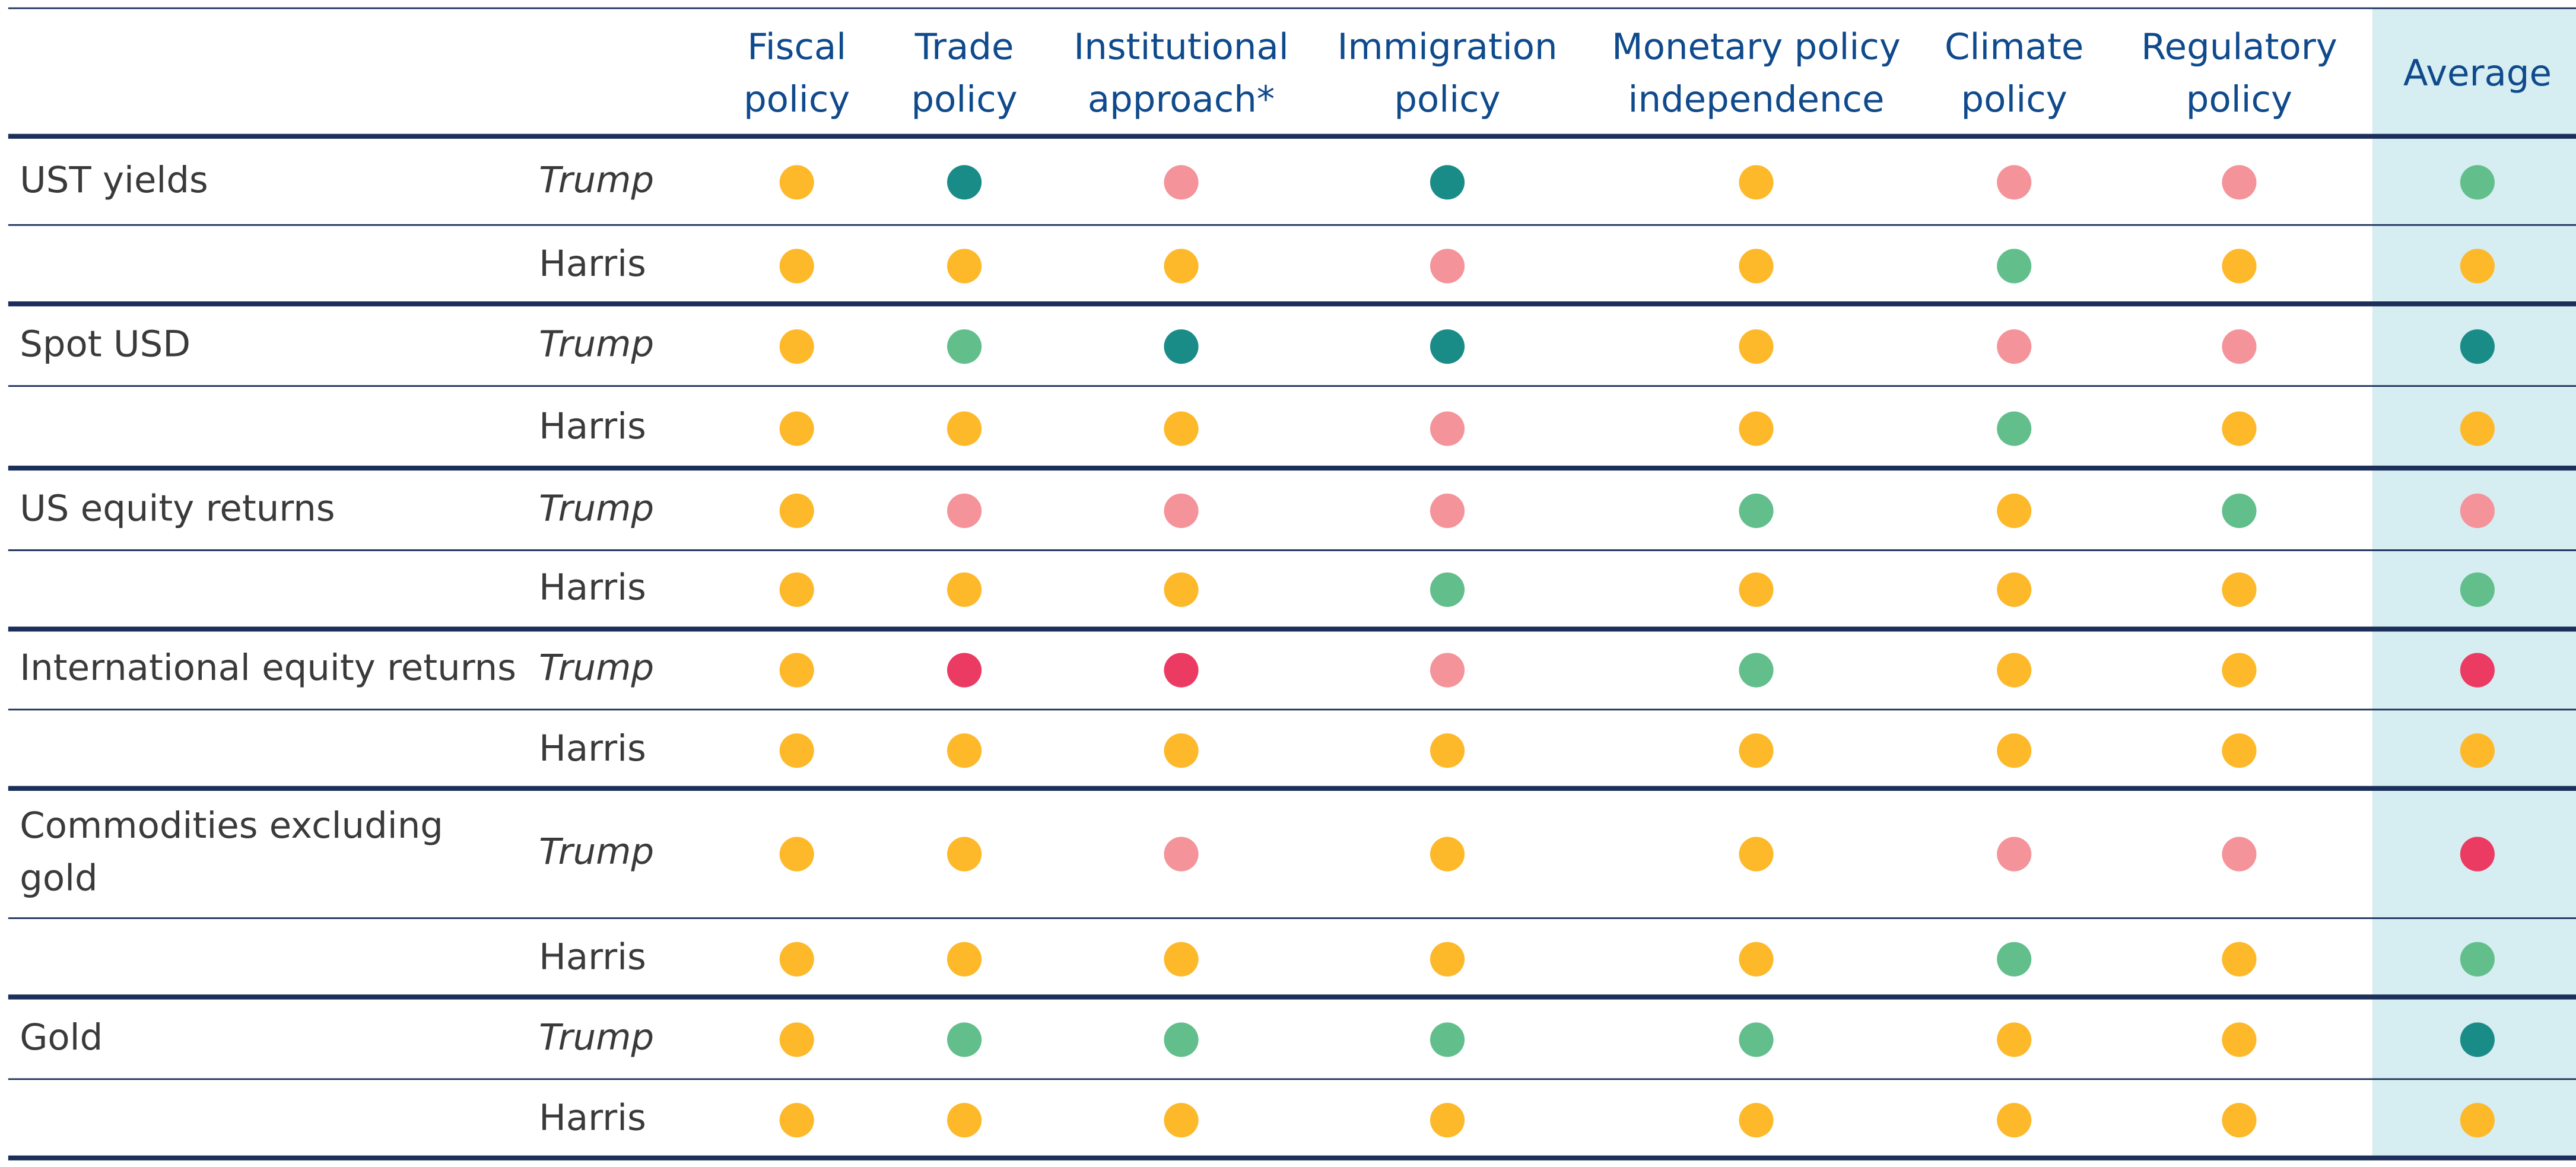  I want to click on column-header: Average, so click(2477, 73).